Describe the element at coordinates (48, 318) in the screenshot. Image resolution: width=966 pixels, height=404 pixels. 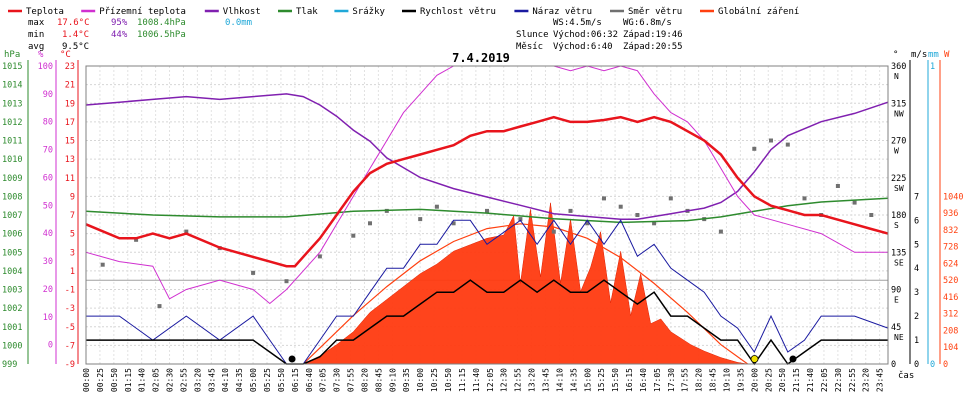
I see `pct-tick: 10` at that location.